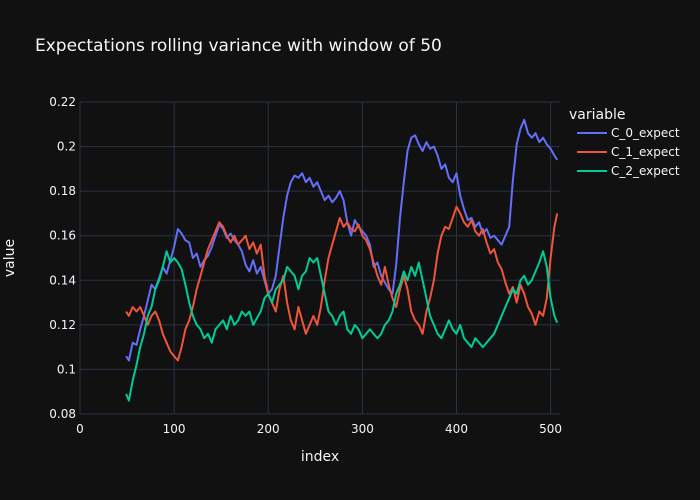 The image size is (700, 500). I want to click on y-tick-label: 0.16, so click(62, 236).